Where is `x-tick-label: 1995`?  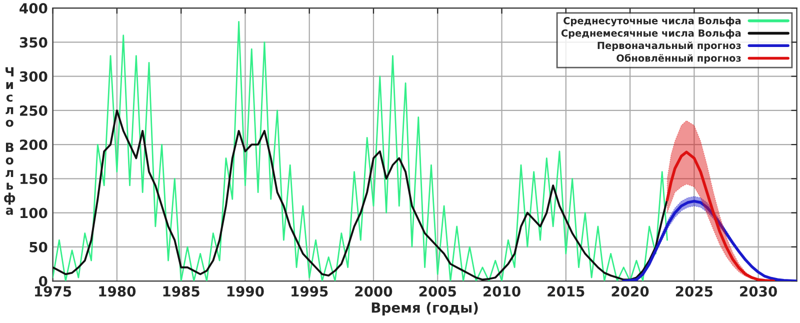
x-tick-label: 1995 is located at coordinates (310, 291).